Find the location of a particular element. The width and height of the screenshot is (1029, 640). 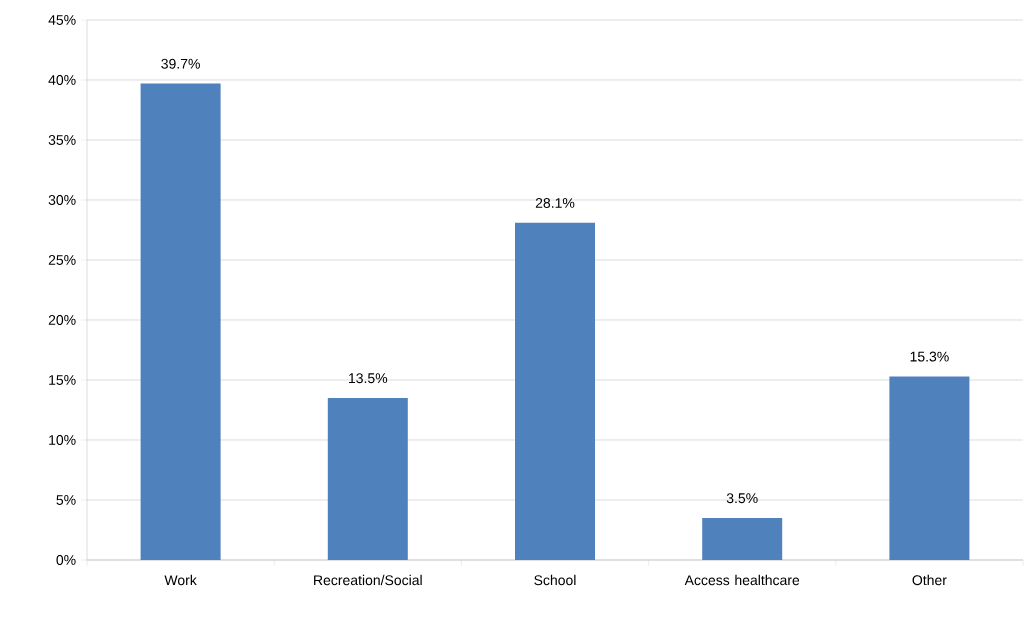

y-tick-label: 15% is located at coordinates (62, 380).